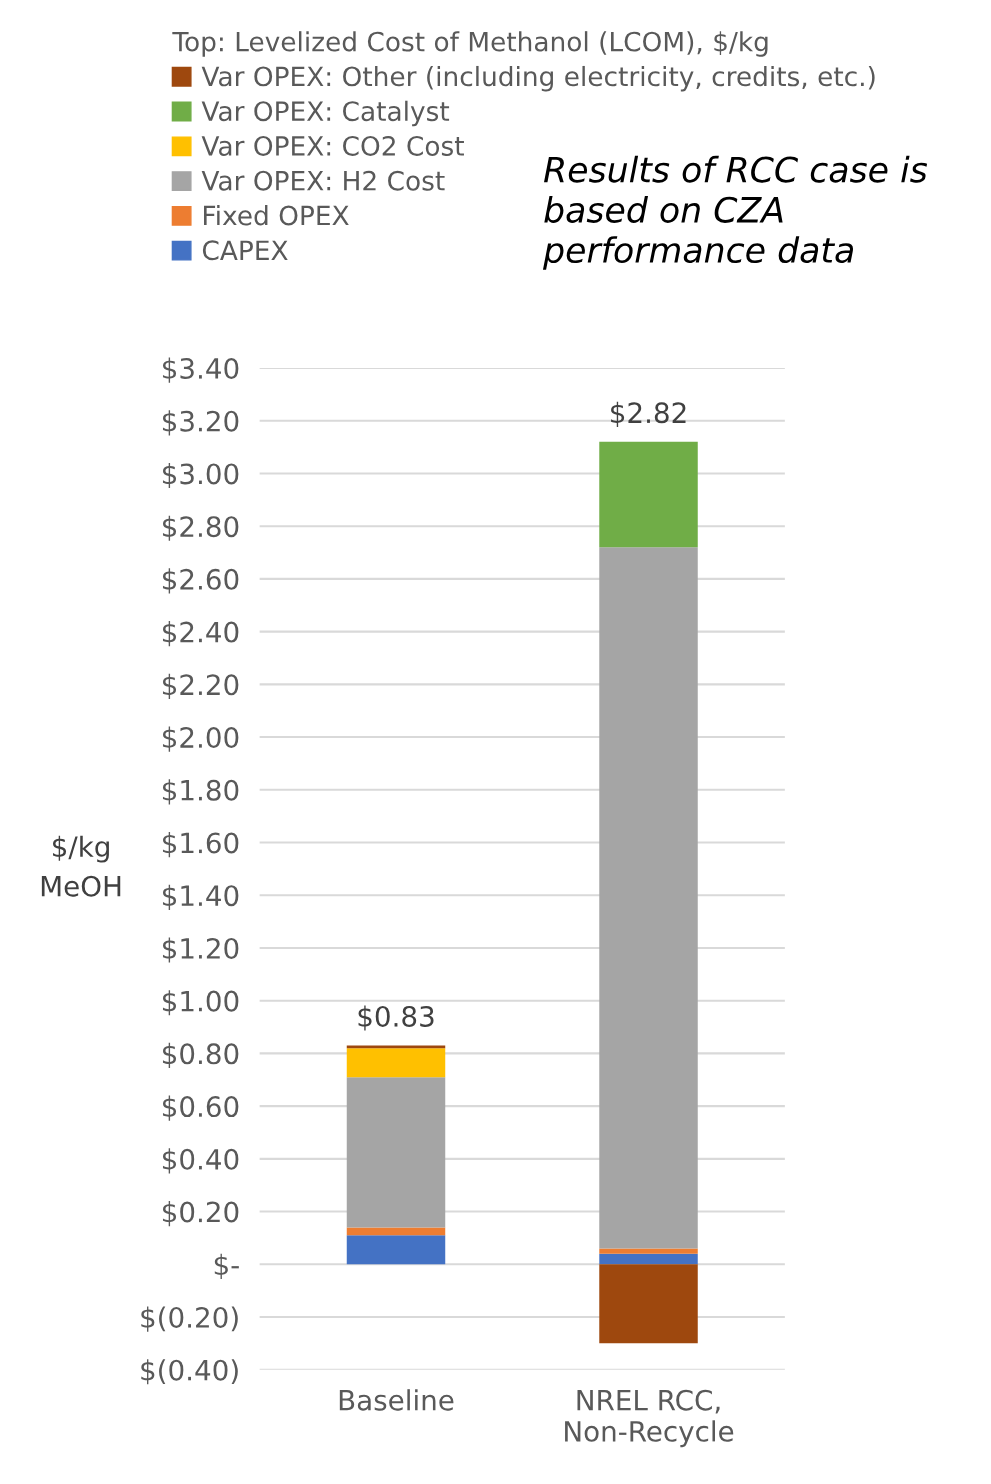 Image resolution: width=991 pixels, height=1484 pixels. Describe the element at coordinates (226, 1266) in the screenshot. I see `y-tick-label: $-` at that location.